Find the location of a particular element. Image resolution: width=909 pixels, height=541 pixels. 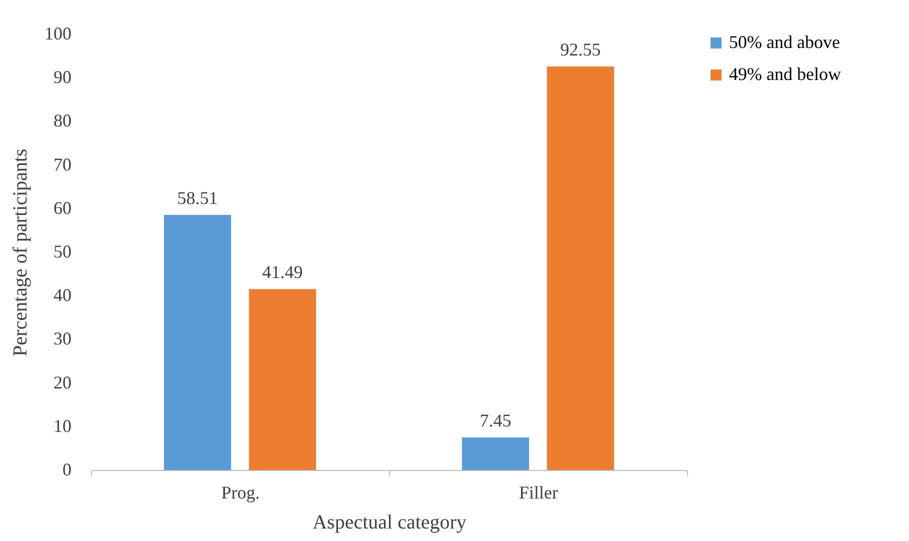

data-label: 41.49 is located at coordinates (282, 272).